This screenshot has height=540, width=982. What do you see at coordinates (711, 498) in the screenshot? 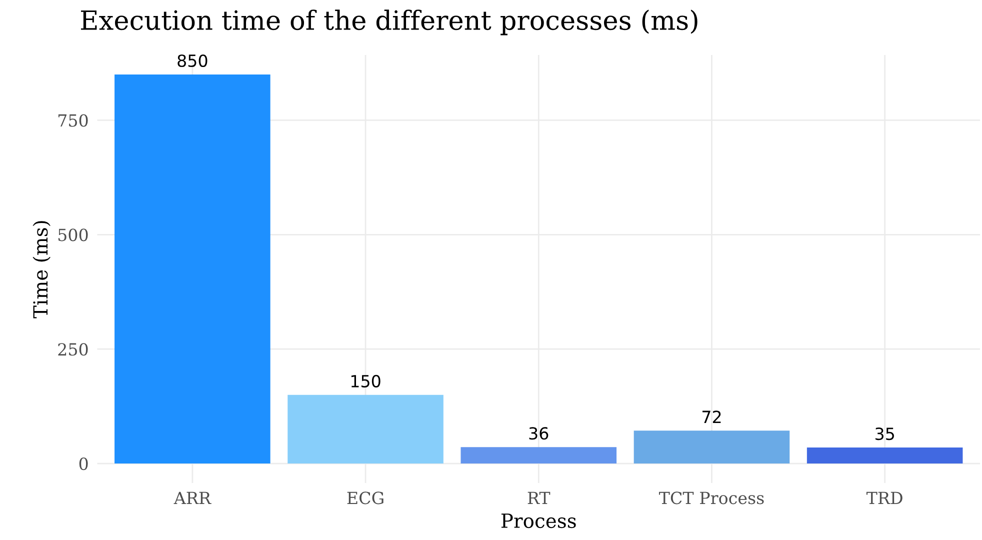
I see `x-tick-label: TCT Process` at bounding box center [711, 498].